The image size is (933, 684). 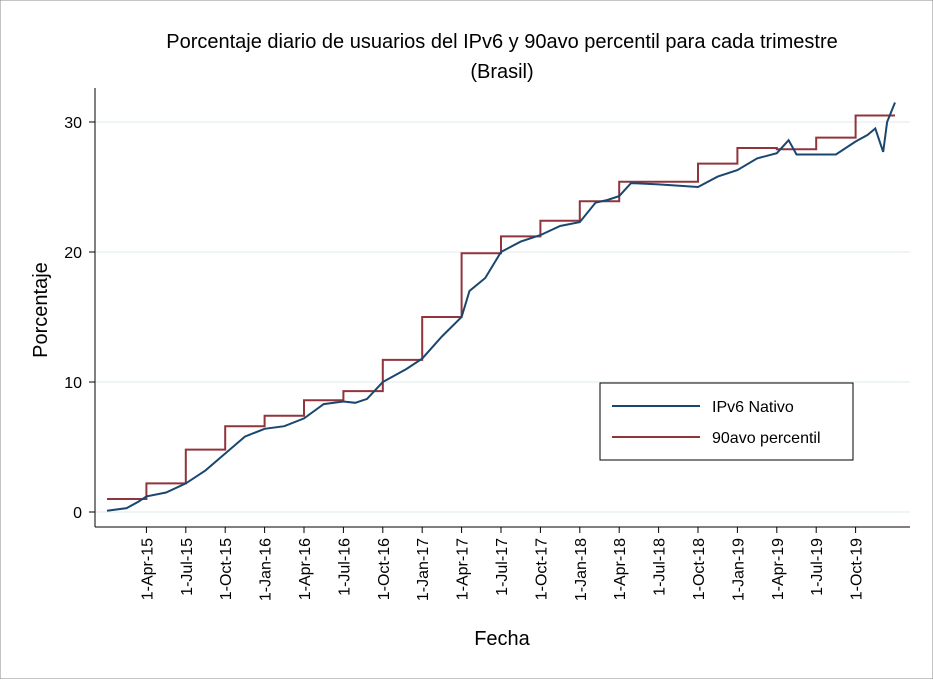 I want to click on x-tick-label: 1-Oct-19, so click(x=857, y=569).